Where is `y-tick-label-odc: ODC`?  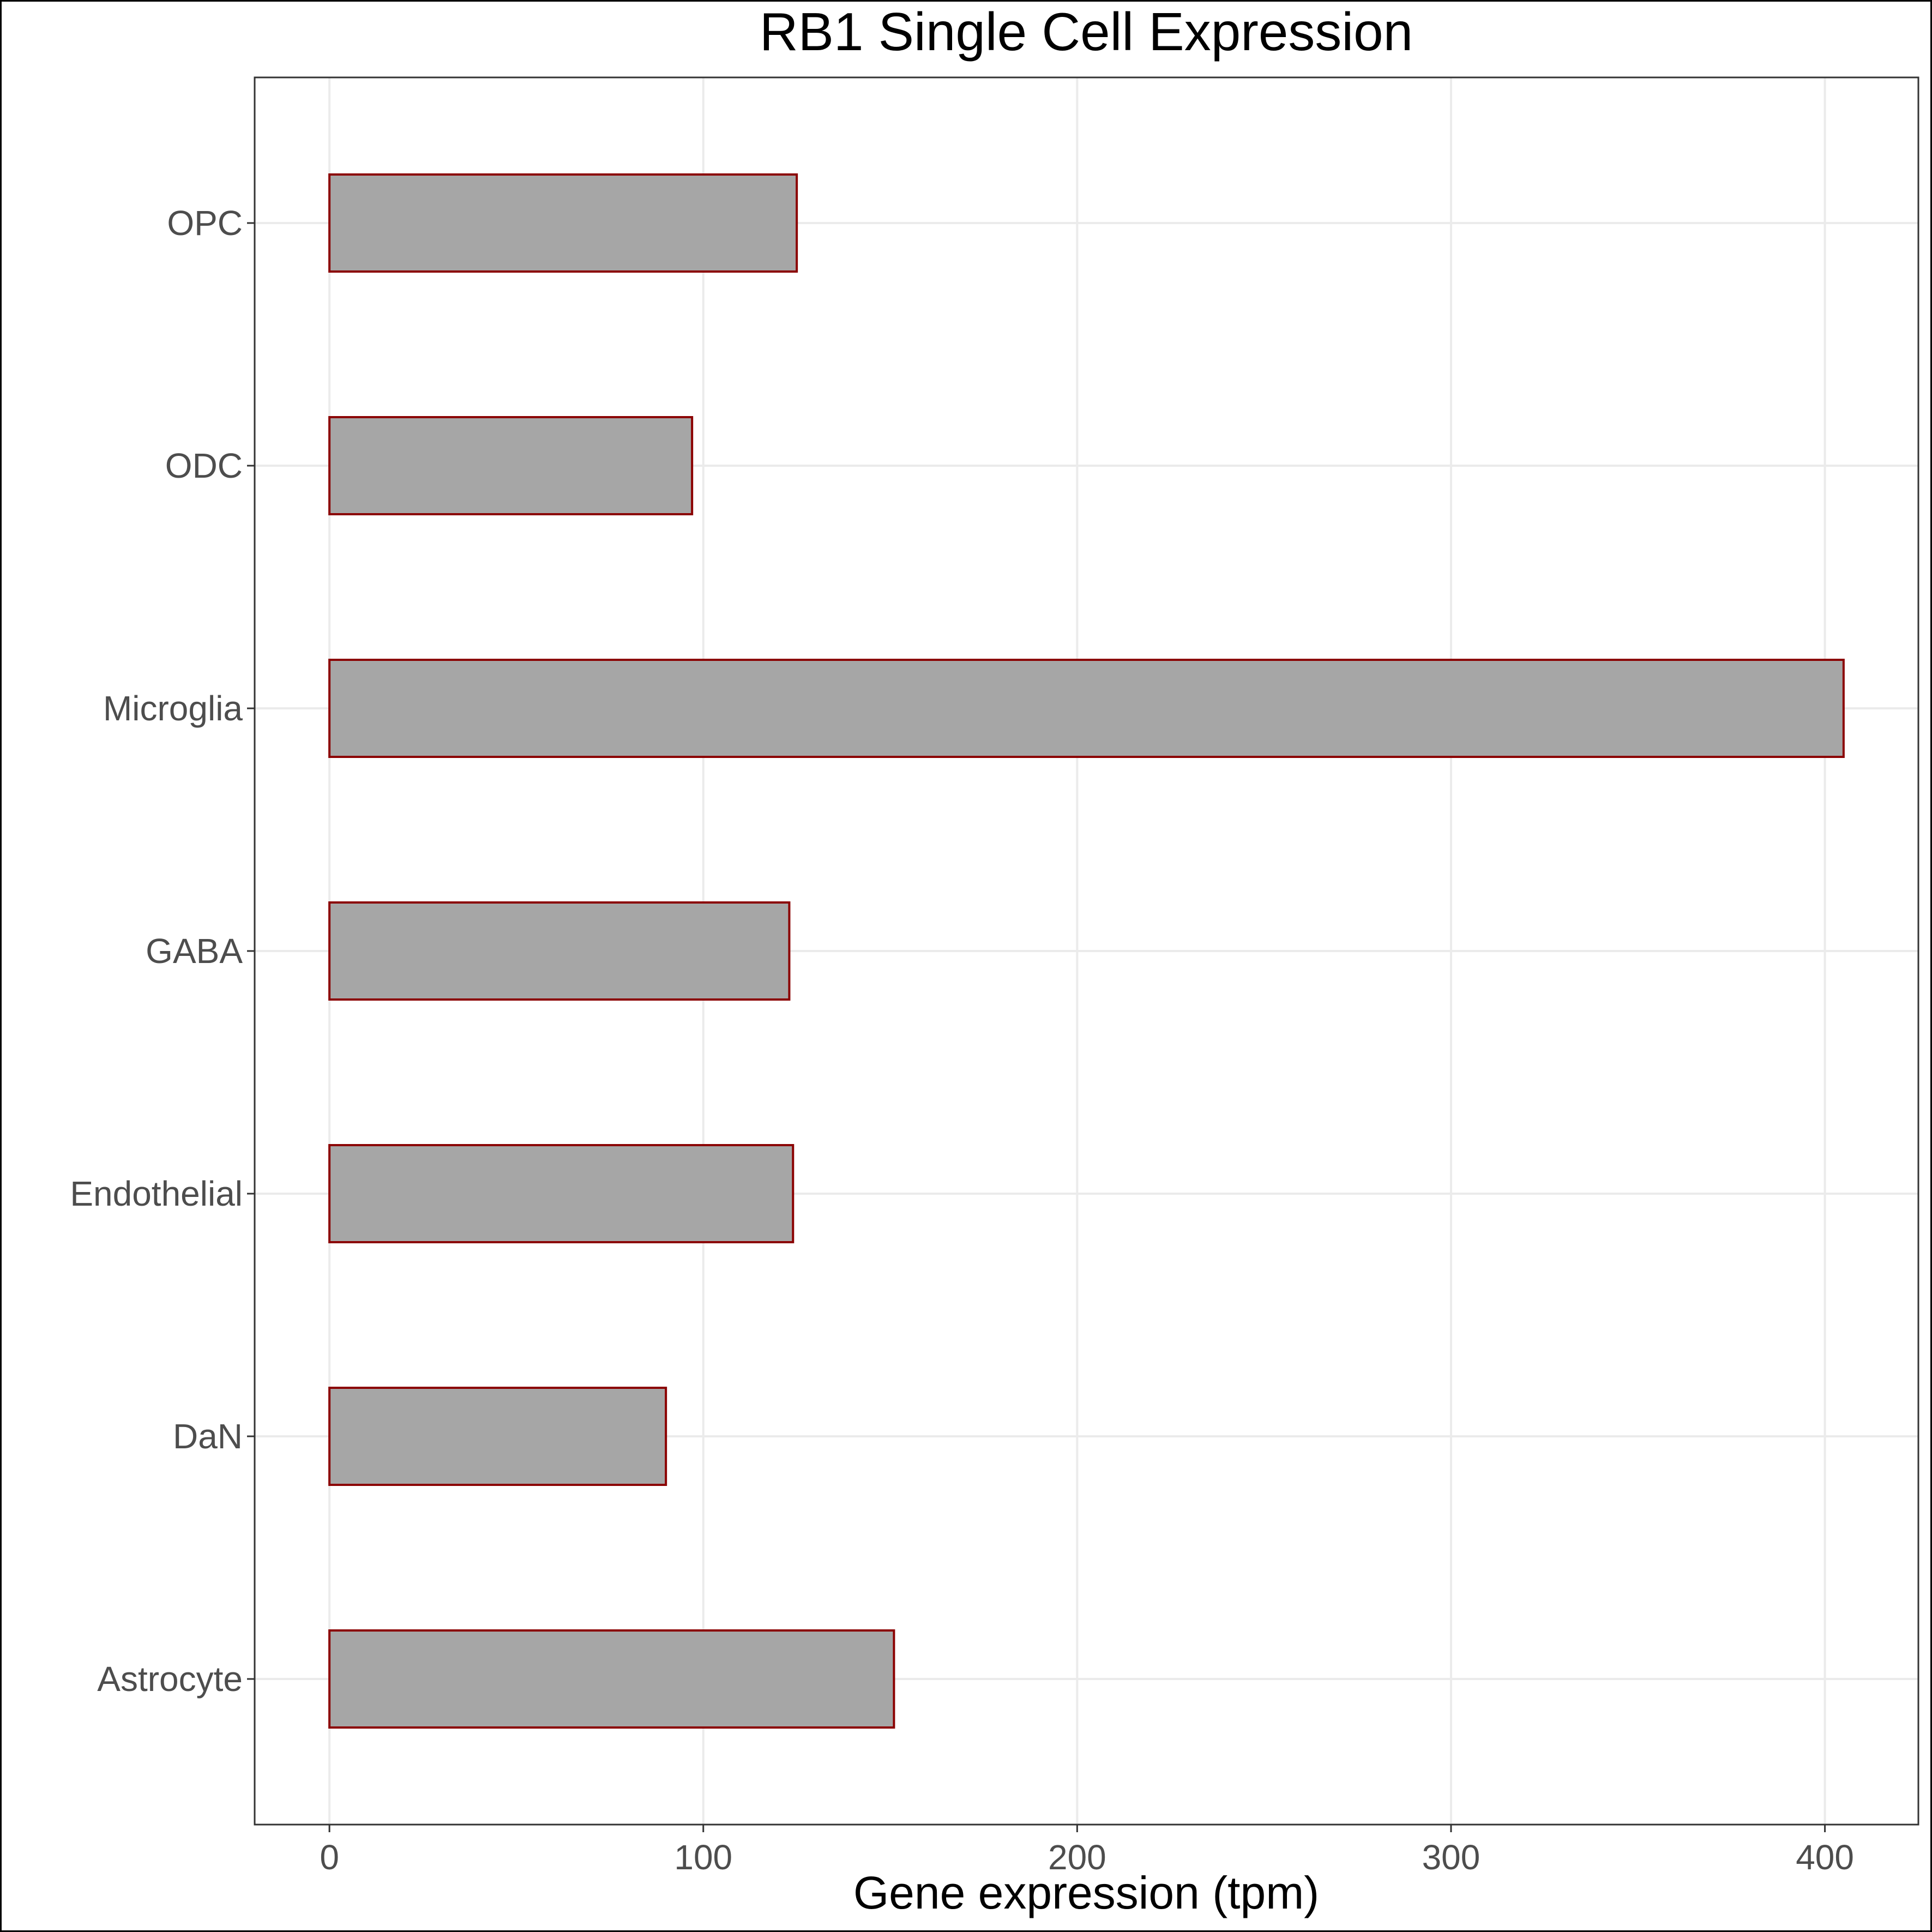 y-tick-label-odc: ODC is located at coordinates (204, 465).